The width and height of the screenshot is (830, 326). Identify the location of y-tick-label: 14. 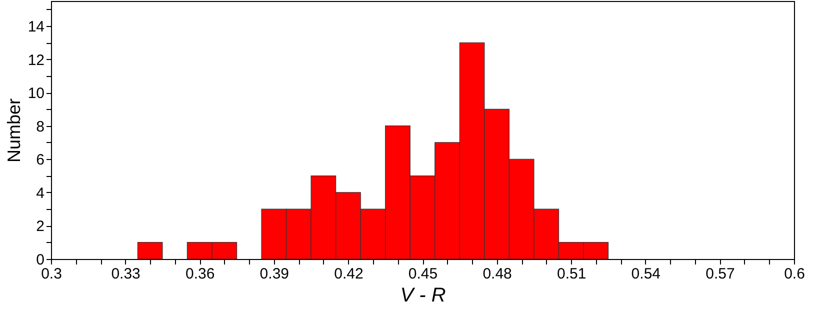
(36, 27).